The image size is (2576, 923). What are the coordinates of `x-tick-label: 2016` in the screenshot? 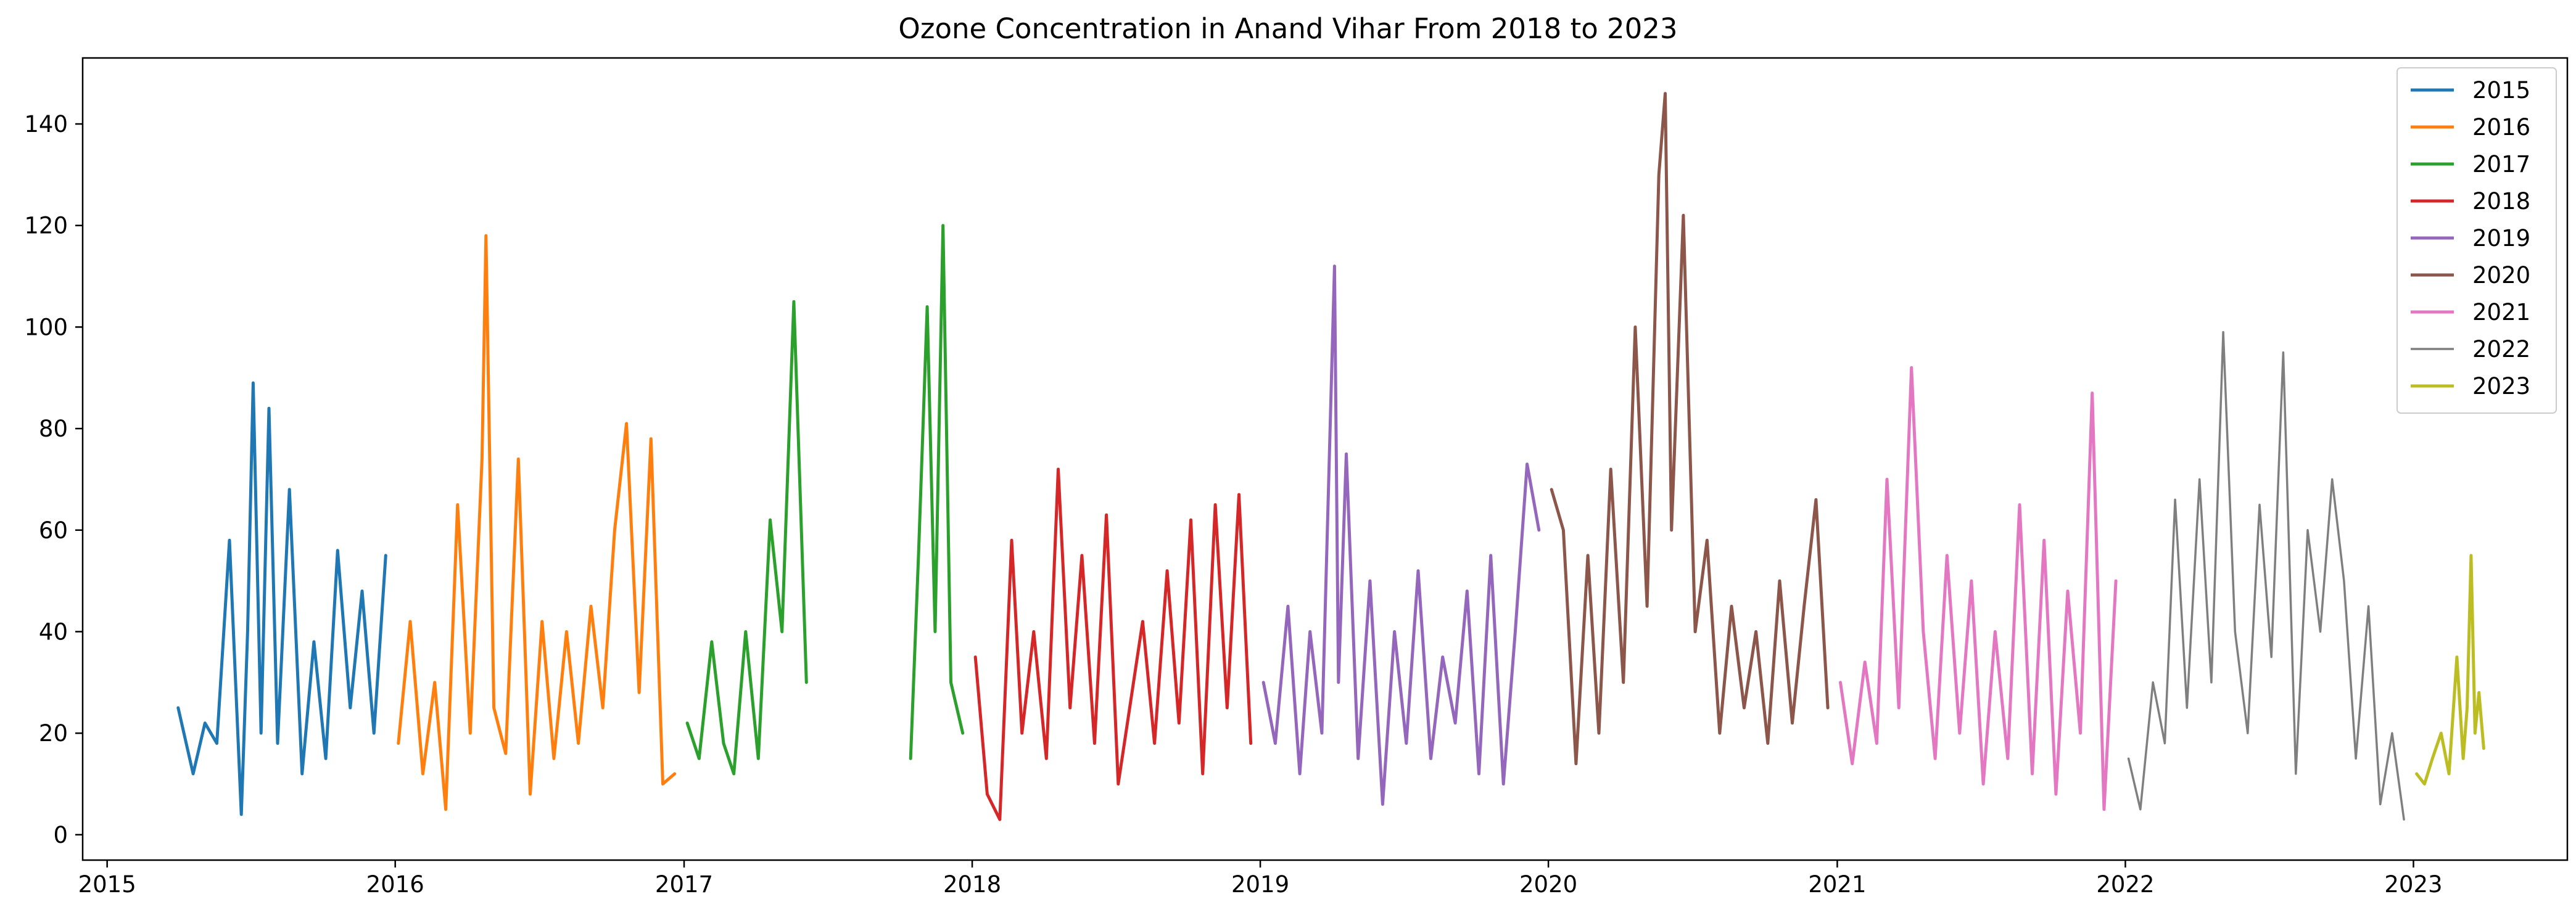 It's located at (395, 884).